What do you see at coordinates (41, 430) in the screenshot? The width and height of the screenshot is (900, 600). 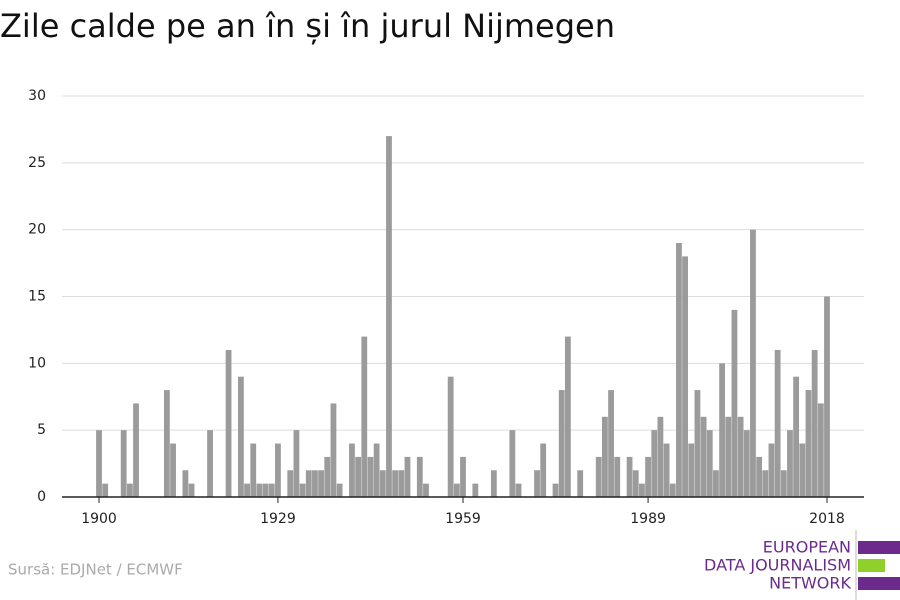 I see `y-tick-label: 5` at bounding box center [41, 430].